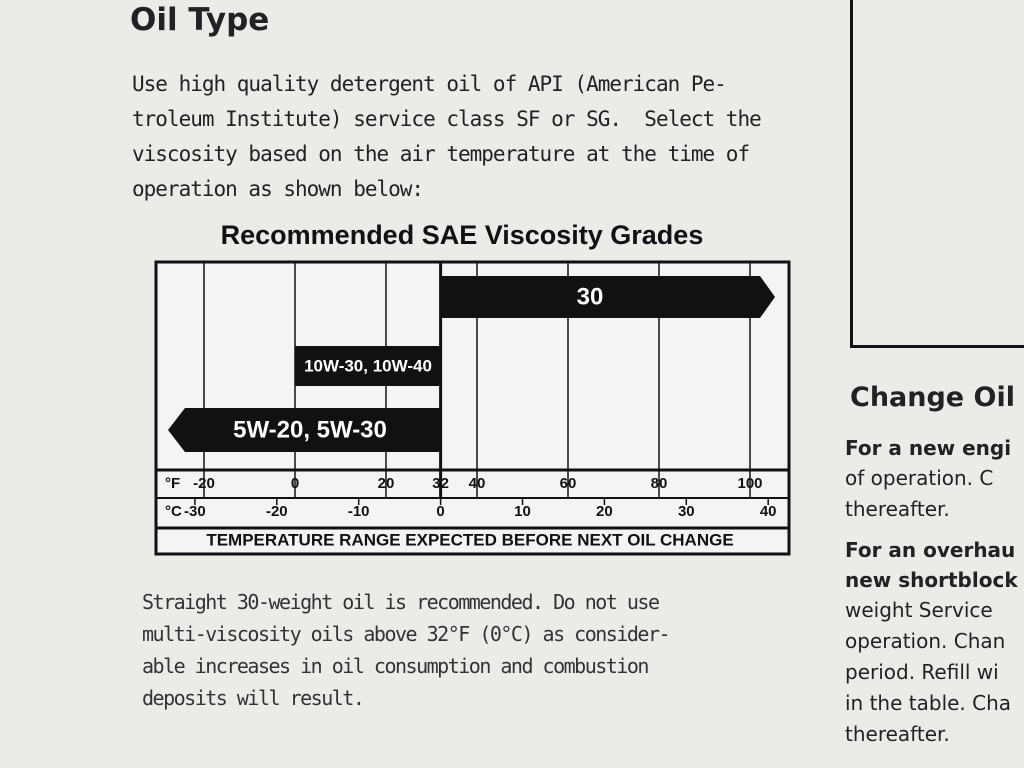 This screenshot has height=768, width=1024. What do you see at coordinates (477, 483) in the screenshot?
I see `f-tick-label: 40` at bounding box center [477, 483].